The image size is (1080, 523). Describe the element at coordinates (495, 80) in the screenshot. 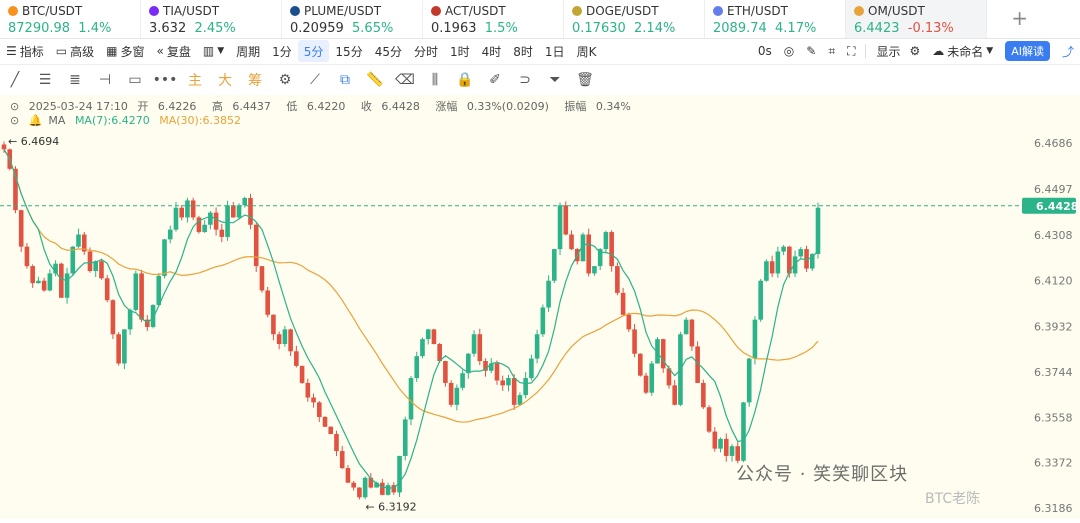

I see `note-icon: ✐` at that location.